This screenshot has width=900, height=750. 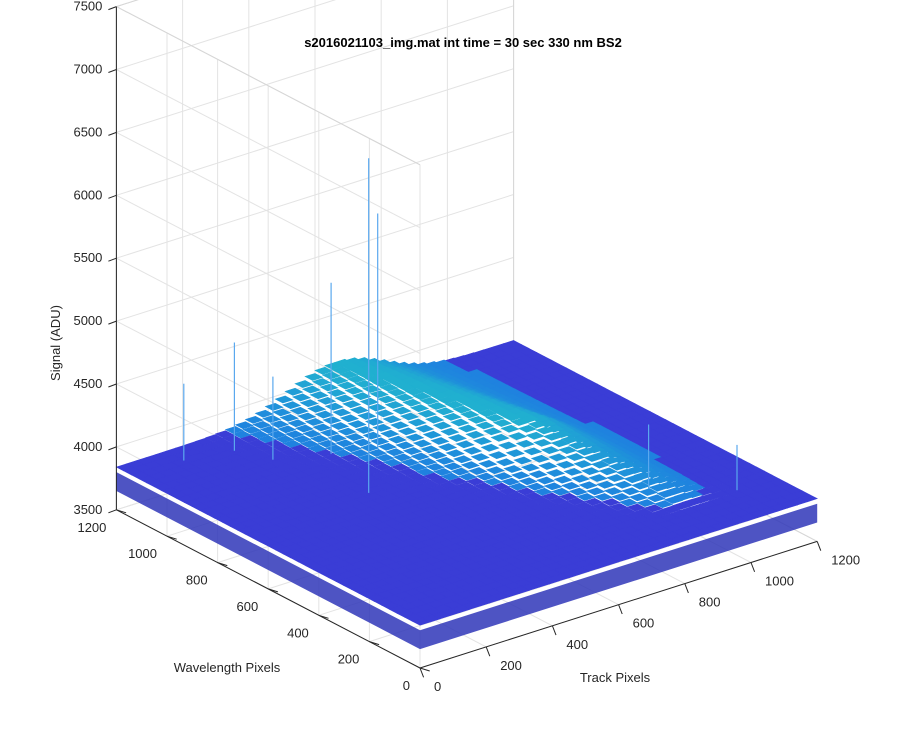 What do you see at coordinates (268, 86) in the screenshot?
I see `box-edge` at bounding box center [268, 86].